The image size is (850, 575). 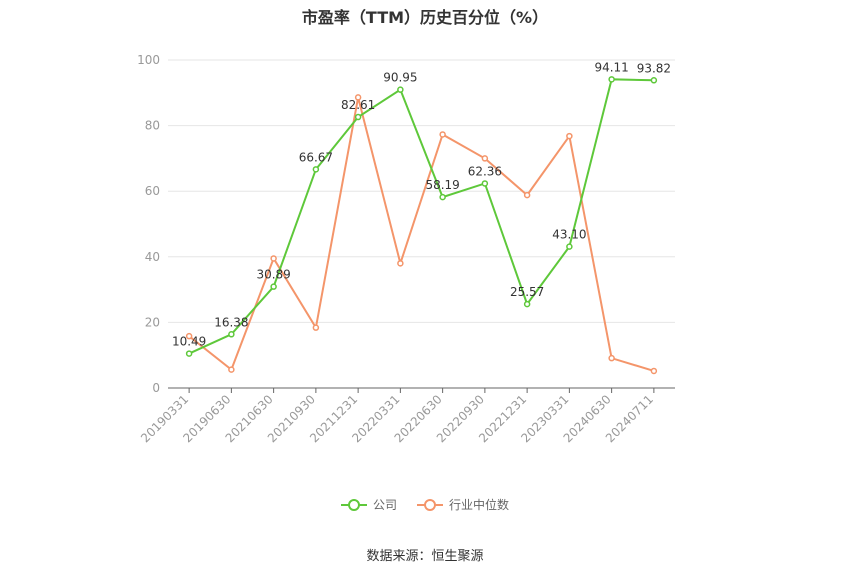 I want to click on y-tick-label: 80, so click(x=152, y=126).